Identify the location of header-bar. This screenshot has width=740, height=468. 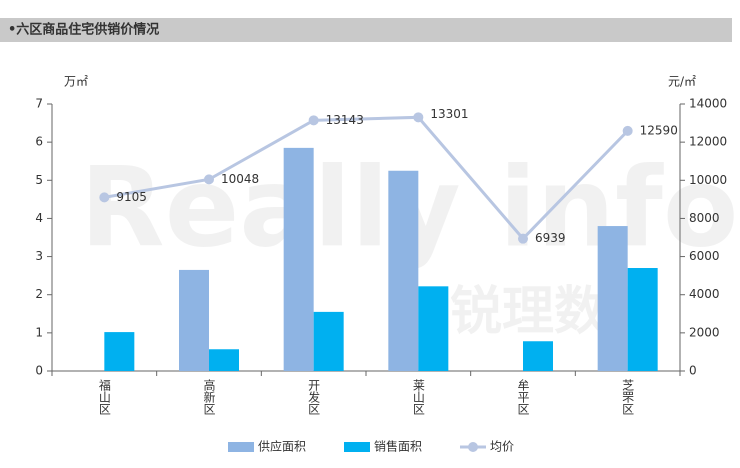
(366, 30).